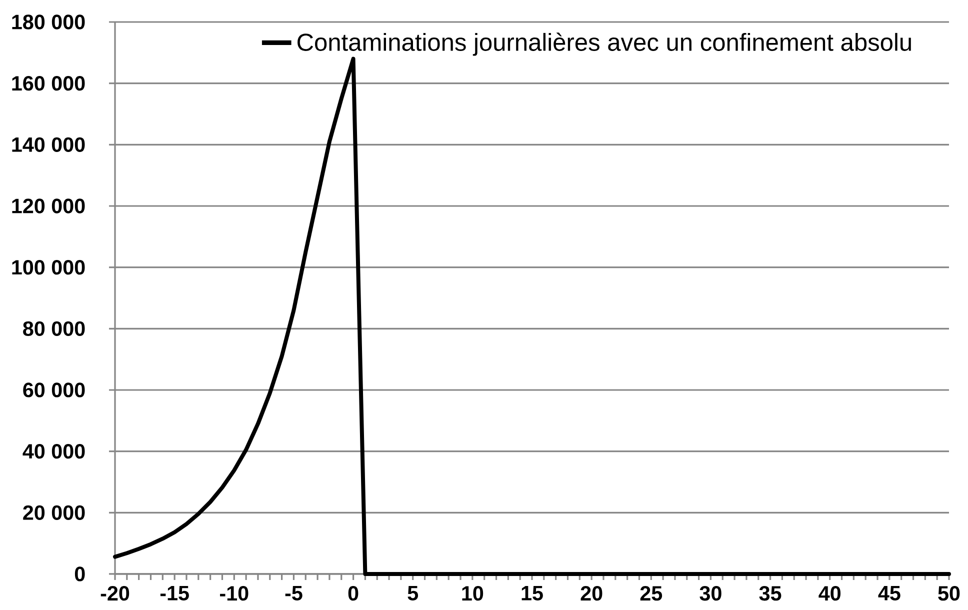 This screenshot has width=968, height=610. Describe the element at coordinates (48, 267) in the screenshot. I see `y-tick-label: 100 000` at that location.